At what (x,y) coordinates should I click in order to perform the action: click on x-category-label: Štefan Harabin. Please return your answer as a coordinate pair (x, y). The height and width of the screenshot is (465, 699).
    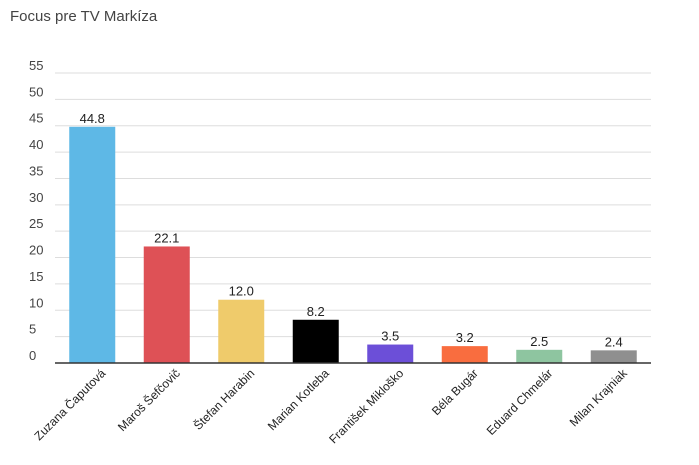
    Looking at the image, I should click on (223, 399).